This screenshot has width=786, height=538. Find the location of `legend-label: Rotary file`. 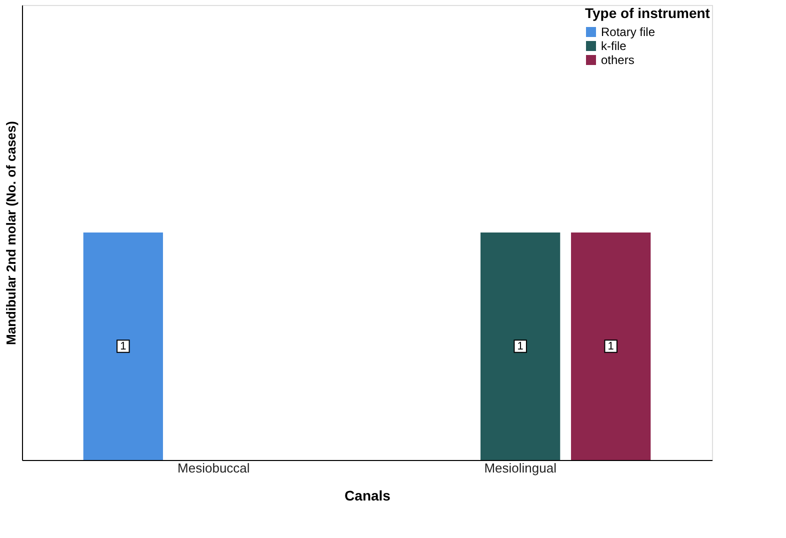

legend-label: Rotary file is located at coordinates (628, 32).